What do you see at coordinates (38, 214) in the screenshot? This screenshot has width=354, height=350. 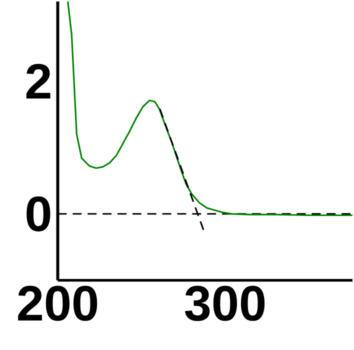 I see `y-tick-label: 0` at bounding box center [38, 214].